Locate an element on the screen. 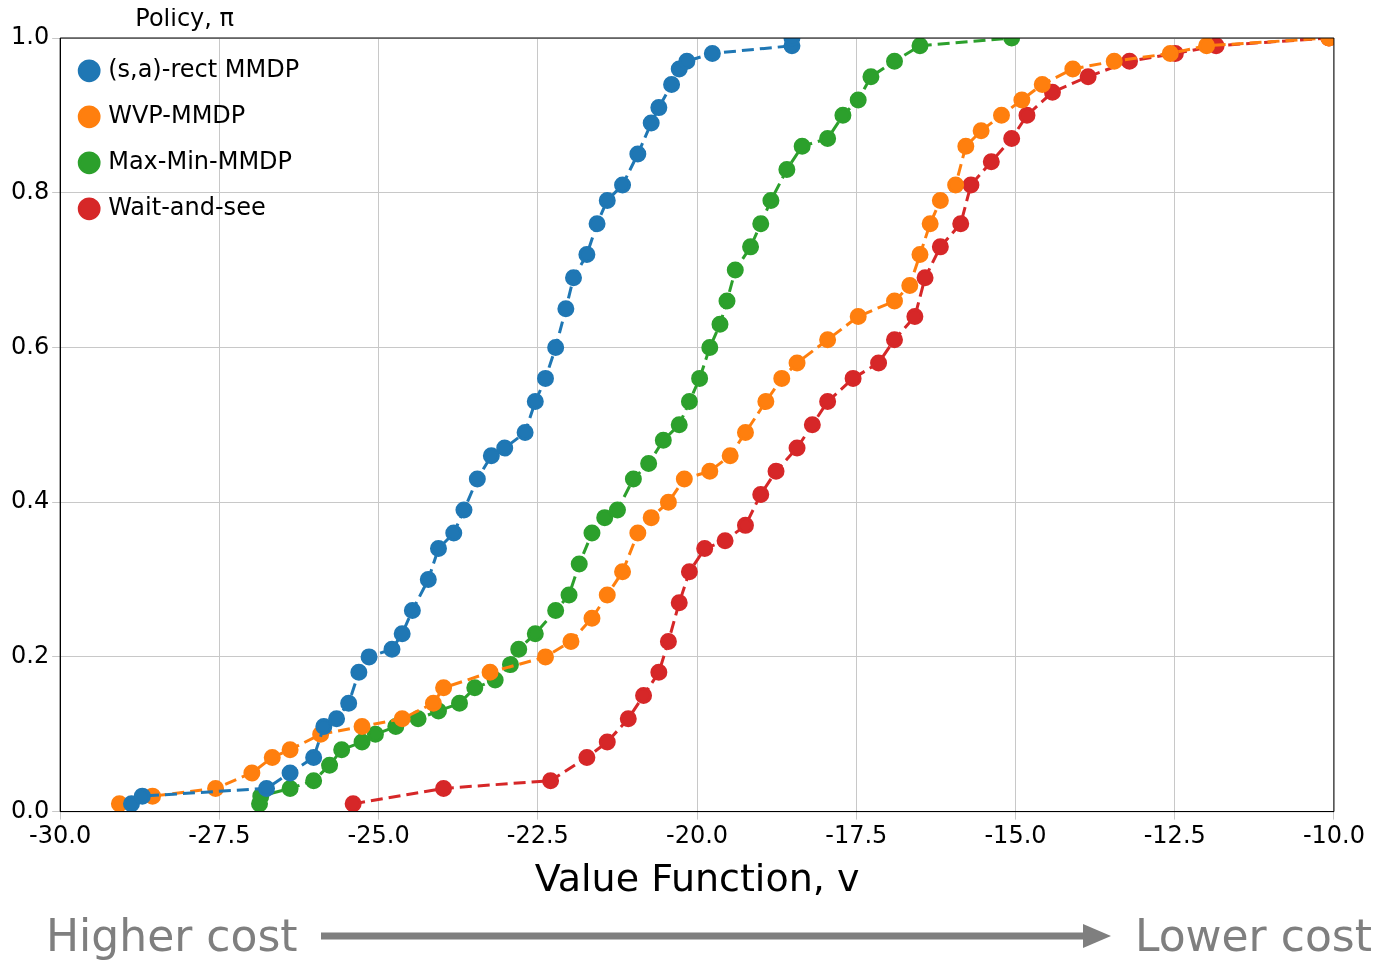  x-tick-label: -12.5 is located at coordinates (1174, 835).